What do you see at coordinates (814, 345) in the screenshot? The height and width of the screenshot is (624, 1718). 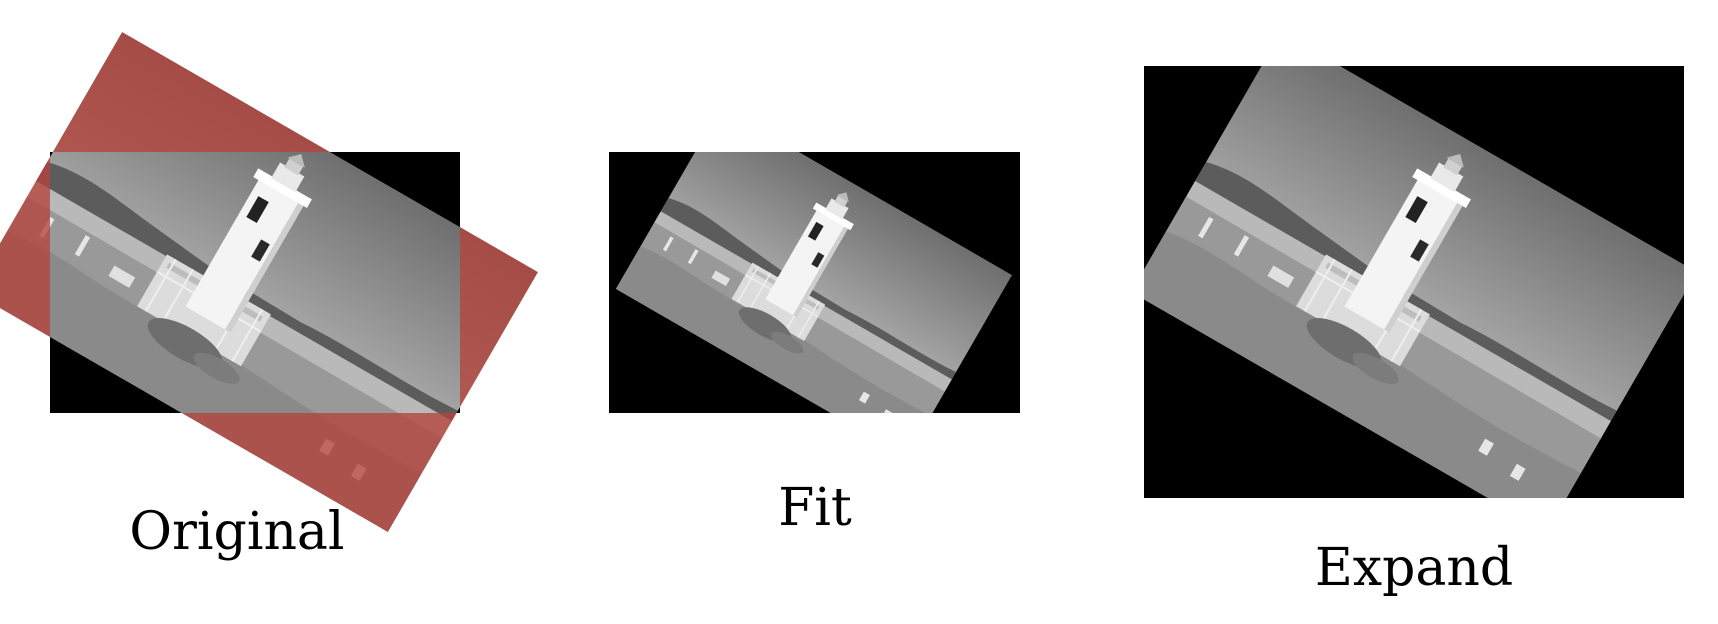 I see `panel-fit: Fit` at bounding box center [814, 345].